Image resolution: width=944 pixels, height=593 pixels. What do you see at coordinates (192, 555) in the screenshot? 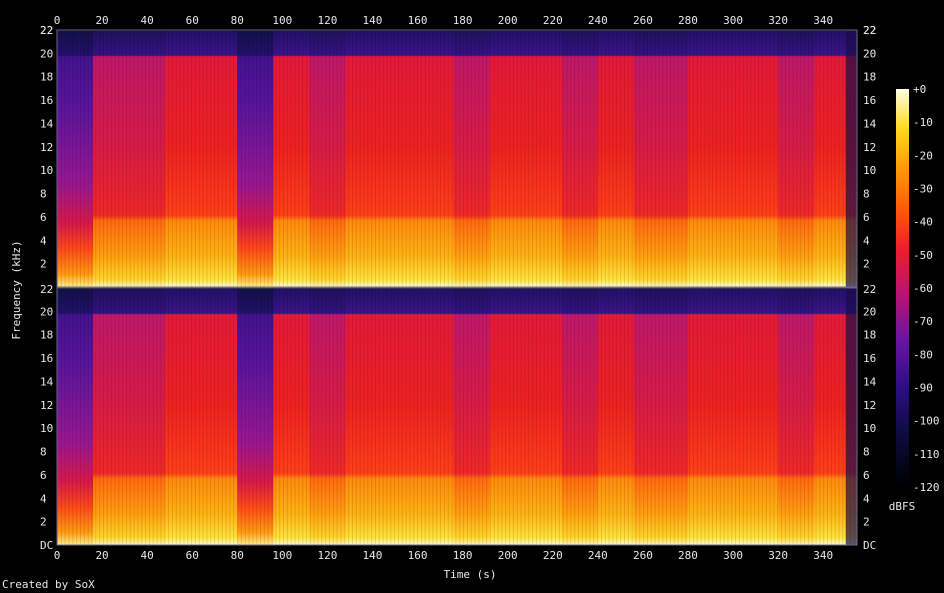
I see `x-tick-label-bottom: 60` at bounding box center [192, 555].